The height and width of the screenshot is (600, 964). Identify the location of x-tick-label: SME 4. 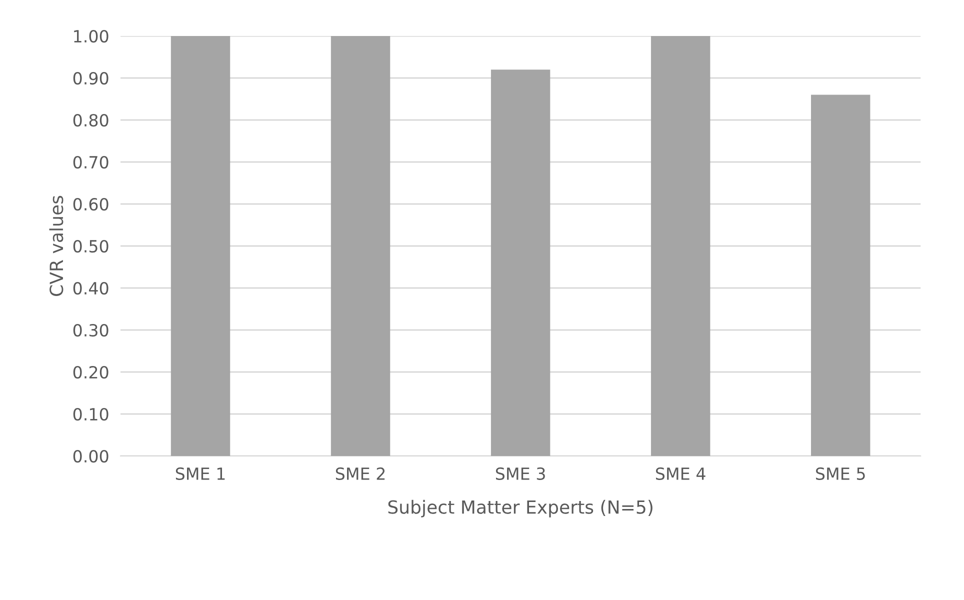
(681, 473).